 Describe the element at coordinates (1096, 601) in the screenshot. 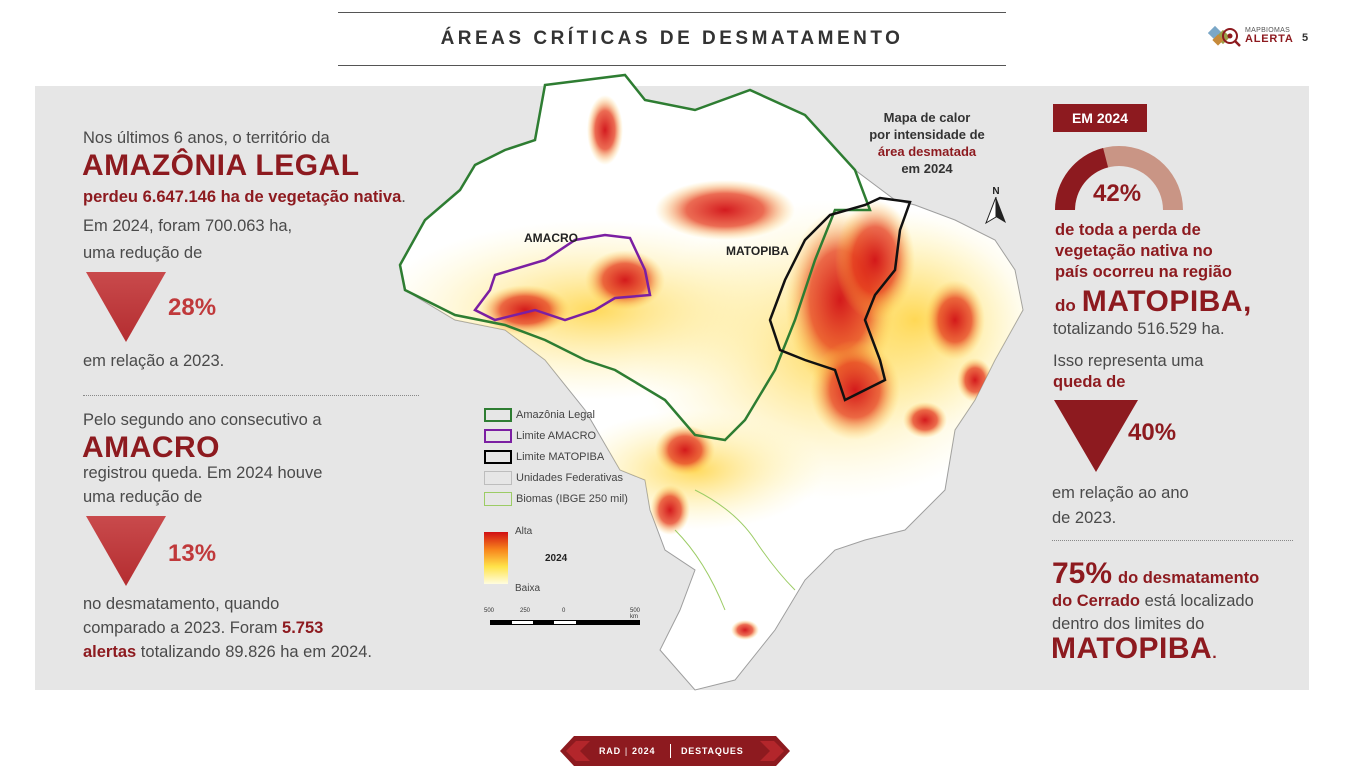

I see `cerrado-red: do Cerrado` at that location.